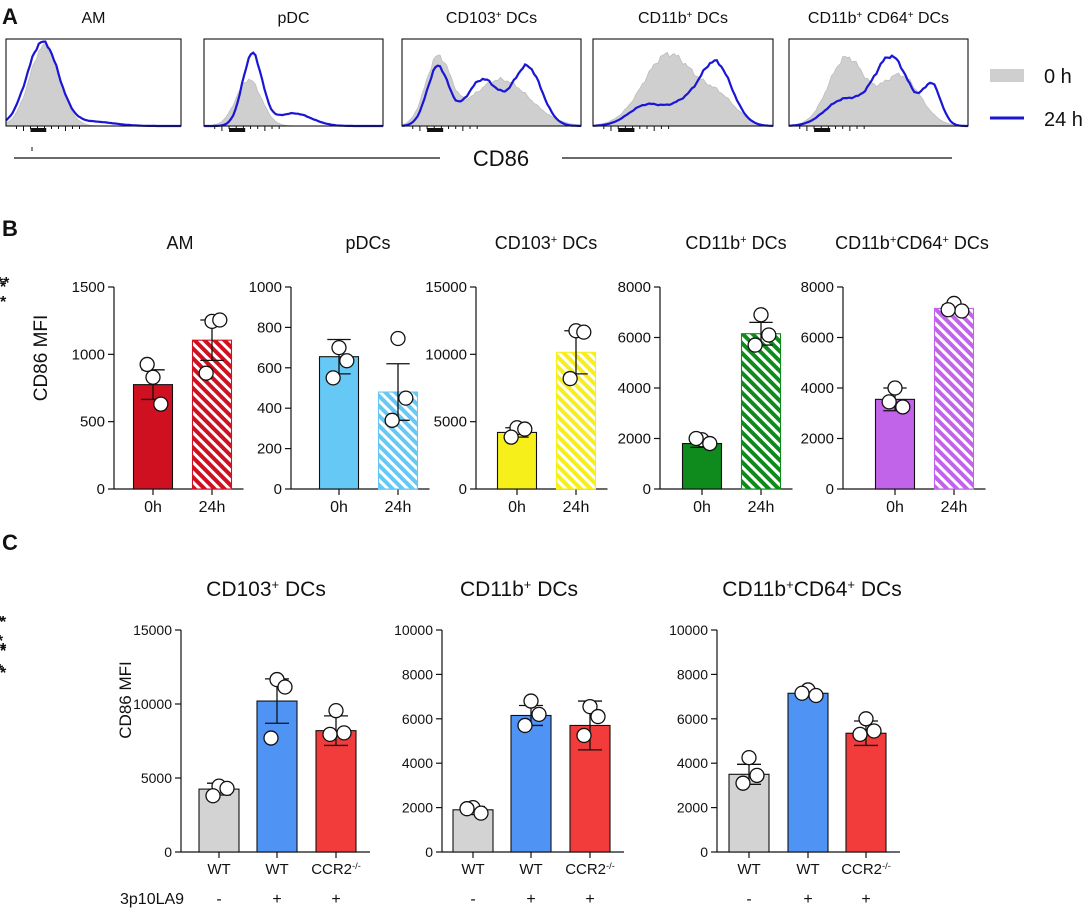  Describe the element at coordinates (491, 90) in the screenshot. I see `histogram-0h-area` at that location.